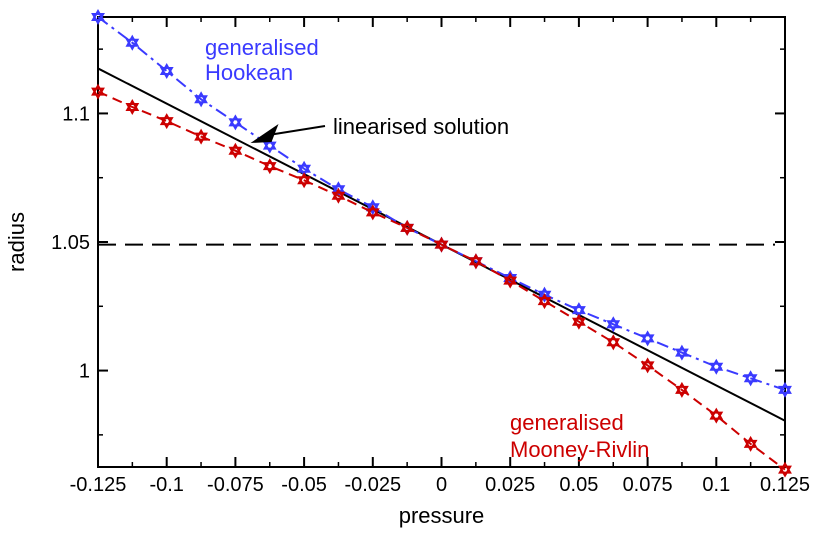 The height and width of the screenshot is (559, 816). Describe the element at coordinates (442, 515) in the screenshot. I see `x-axis-title: pressure` at that location.